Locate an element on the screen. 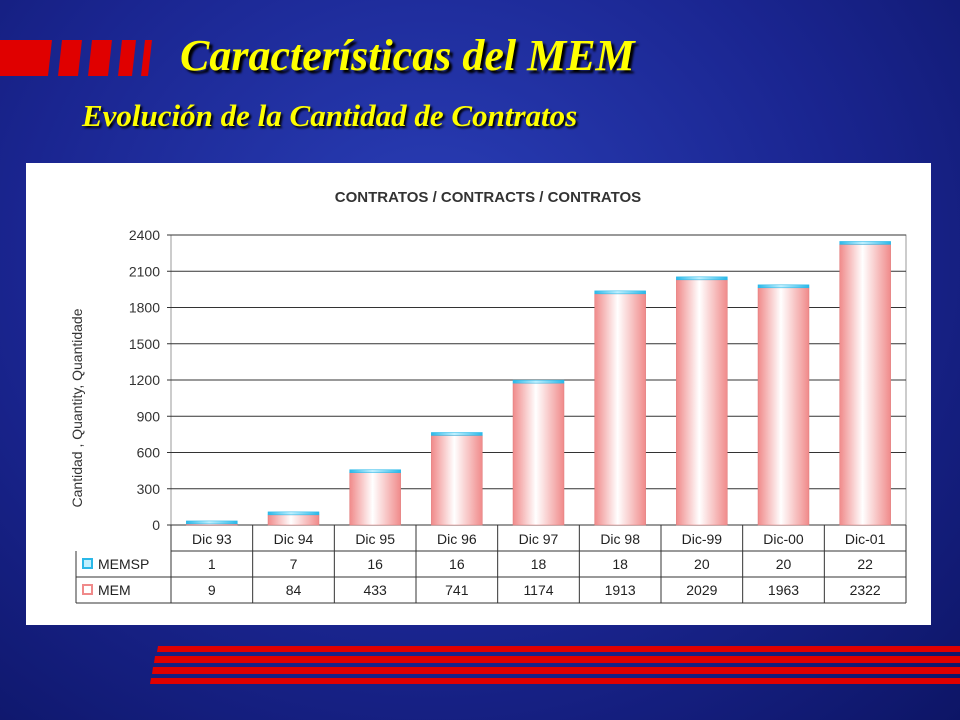 Image resolution: width=960 pixels, height=720 pixels. y-tick-label: 1500 is located at coordinates (144, 344).